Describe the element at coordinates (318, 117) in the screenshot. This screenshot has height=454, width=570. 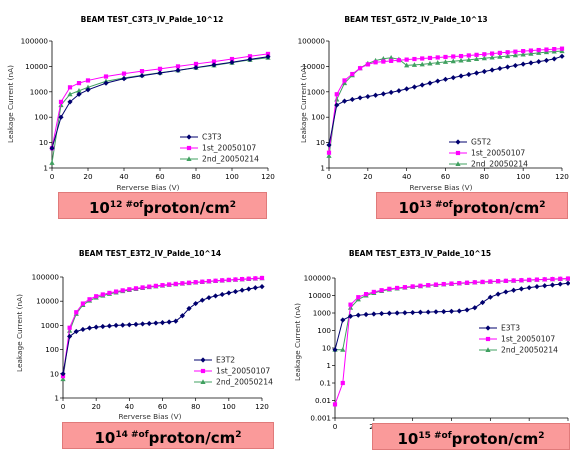
I see `y-tick-label: 100` at that location.